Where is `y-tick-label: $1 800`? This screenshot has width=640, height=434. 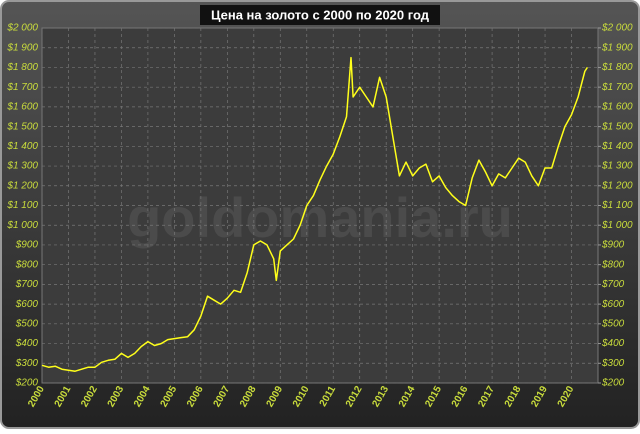
y-tick-label: $1 800 is located at coordinates (22, 67).